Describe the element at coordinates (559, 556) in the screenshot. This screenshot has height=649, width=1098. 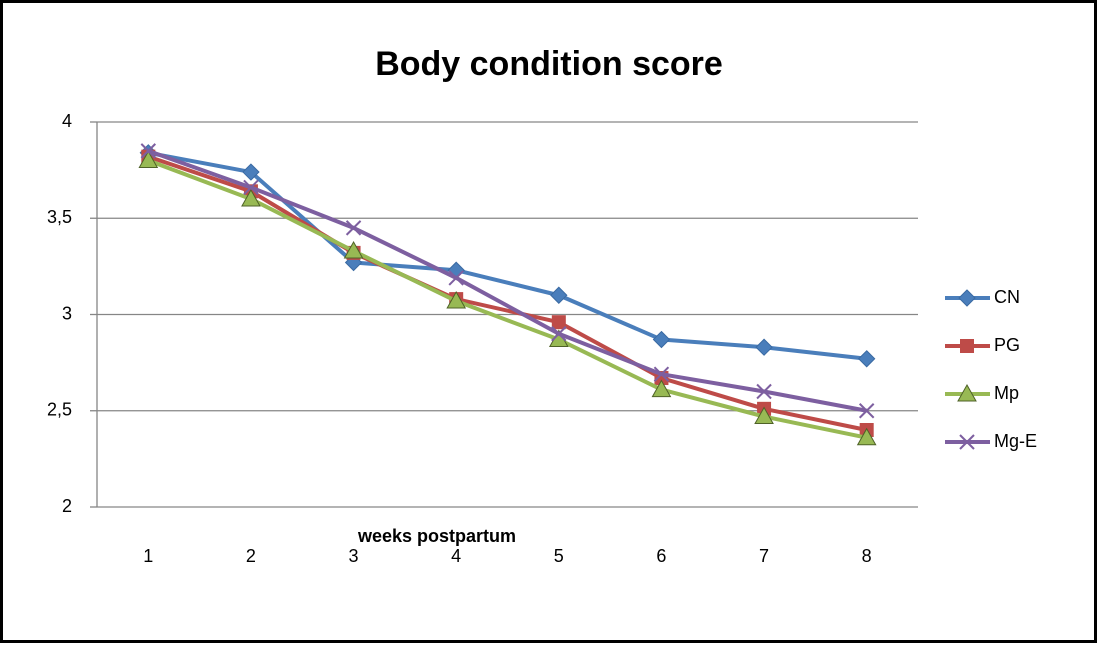
I see `x-tick-label: 5` at that location.